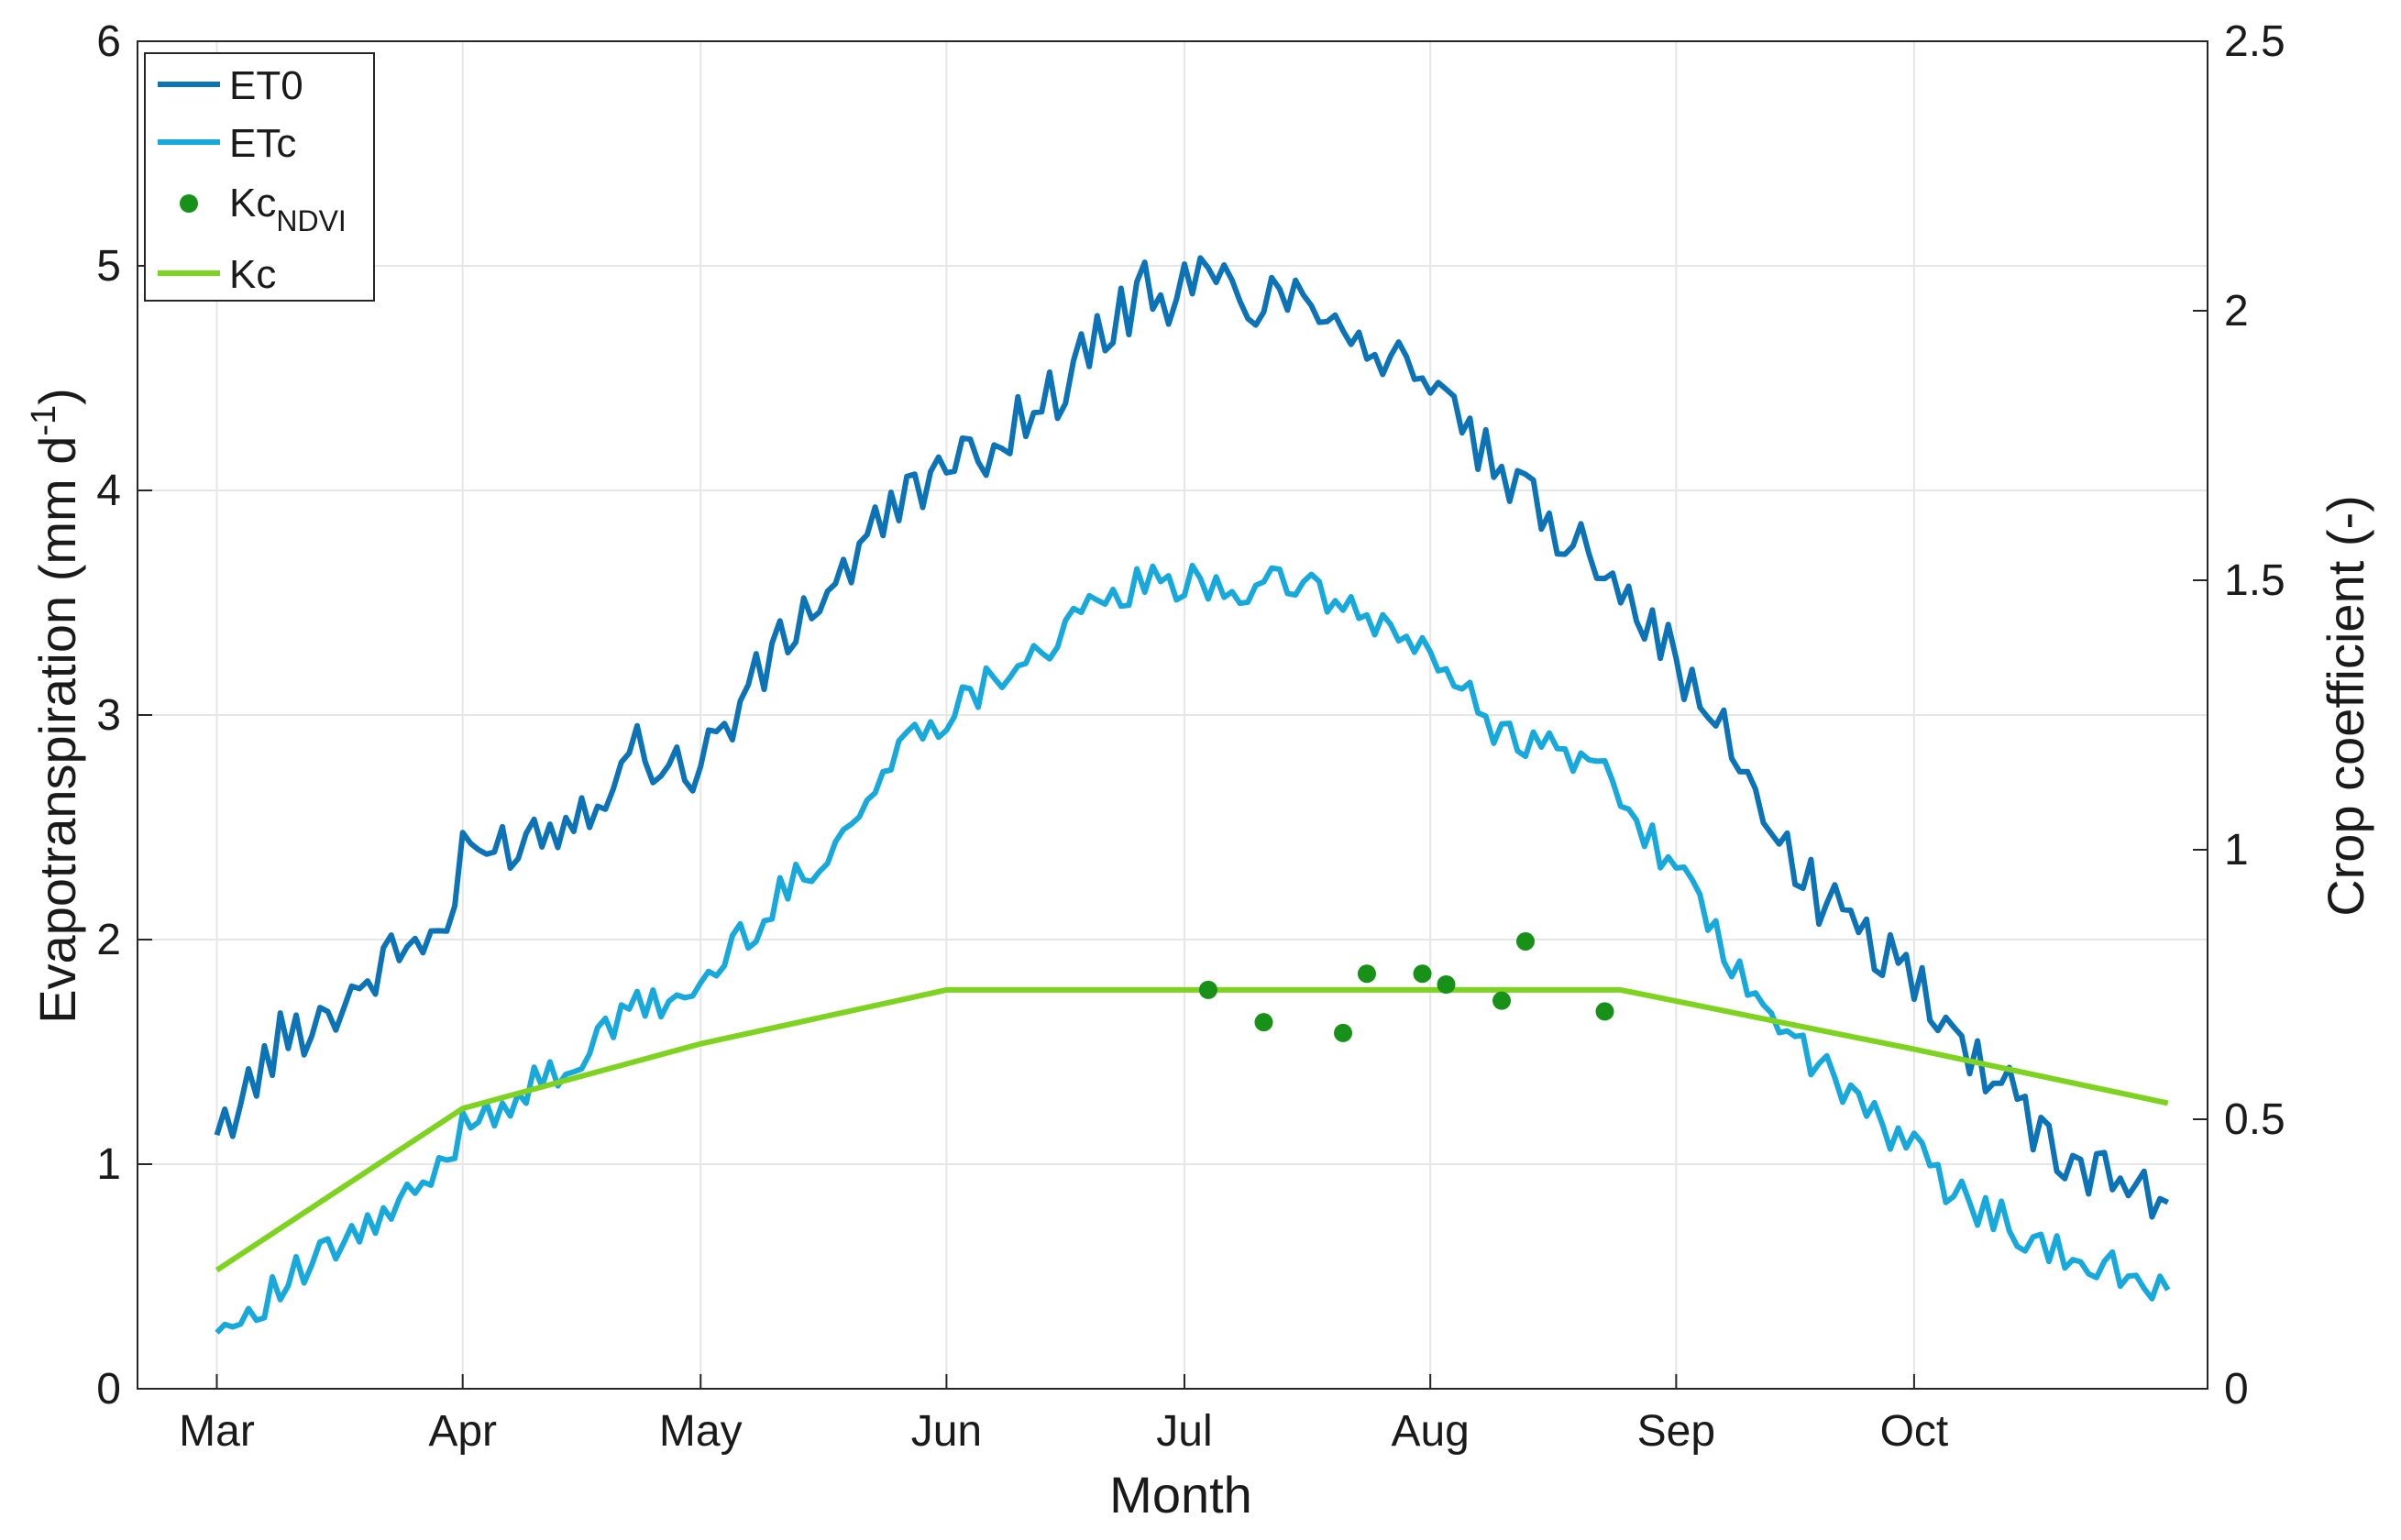 This screenshot has width=2401, height=1540. Describe the element at coordinates (1184, 1431) in the screenshot. I see `x-tick-label: Jul` at that location.